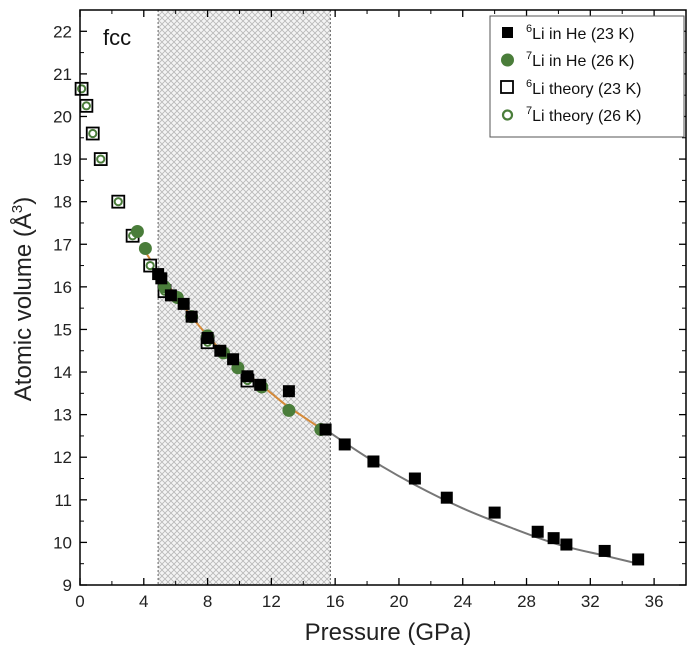  Describe the element at coordinates (507, 60) in the screenshot. I see `legend-marker-filled-circle` at that location.